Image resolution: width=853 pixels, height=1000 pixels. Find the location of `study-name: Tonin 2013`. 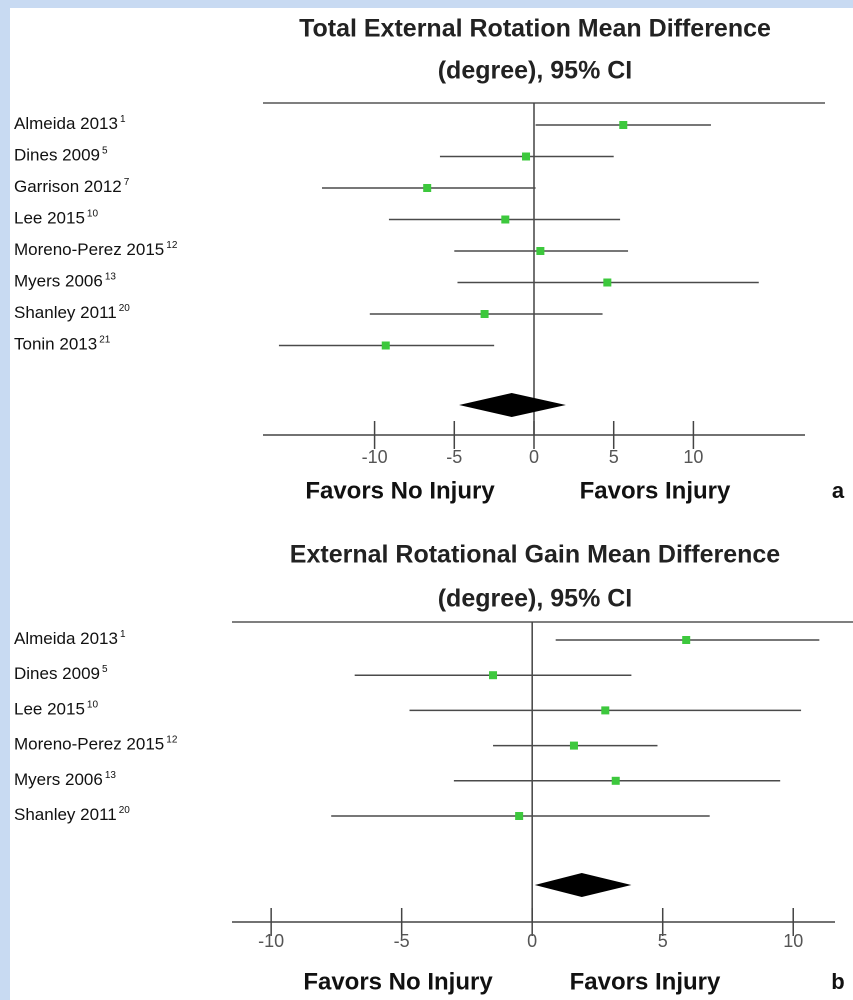

study-name: Tonin 2013 is located at coordinates (55, 344).